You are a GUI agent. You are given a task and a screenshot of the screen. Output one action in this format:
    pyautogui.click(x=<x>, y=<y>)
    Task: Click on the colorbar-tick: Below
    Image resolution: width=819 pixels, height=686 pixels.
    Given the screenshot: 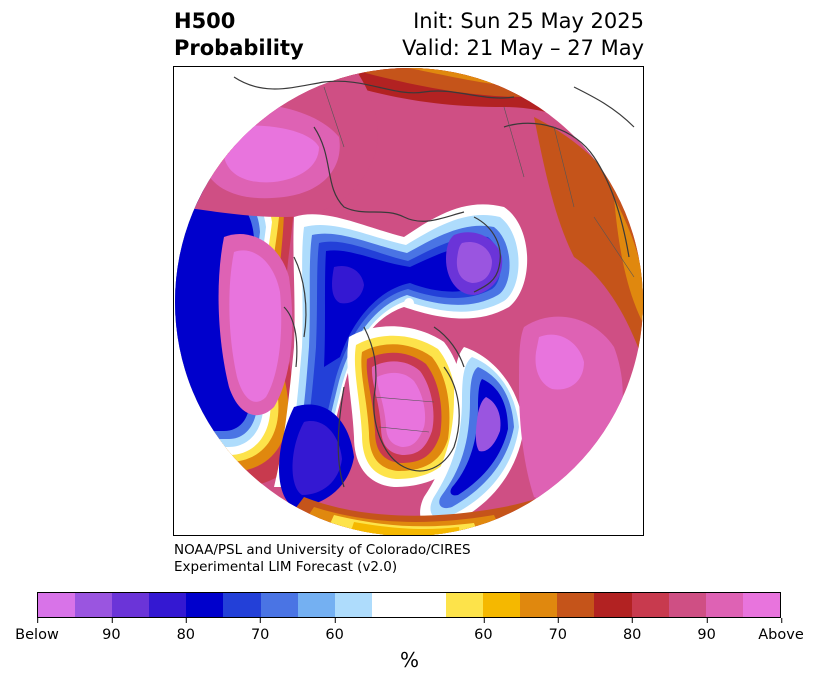 What is the action you would take?
    pyautogui.click(x=37, y=630)
    